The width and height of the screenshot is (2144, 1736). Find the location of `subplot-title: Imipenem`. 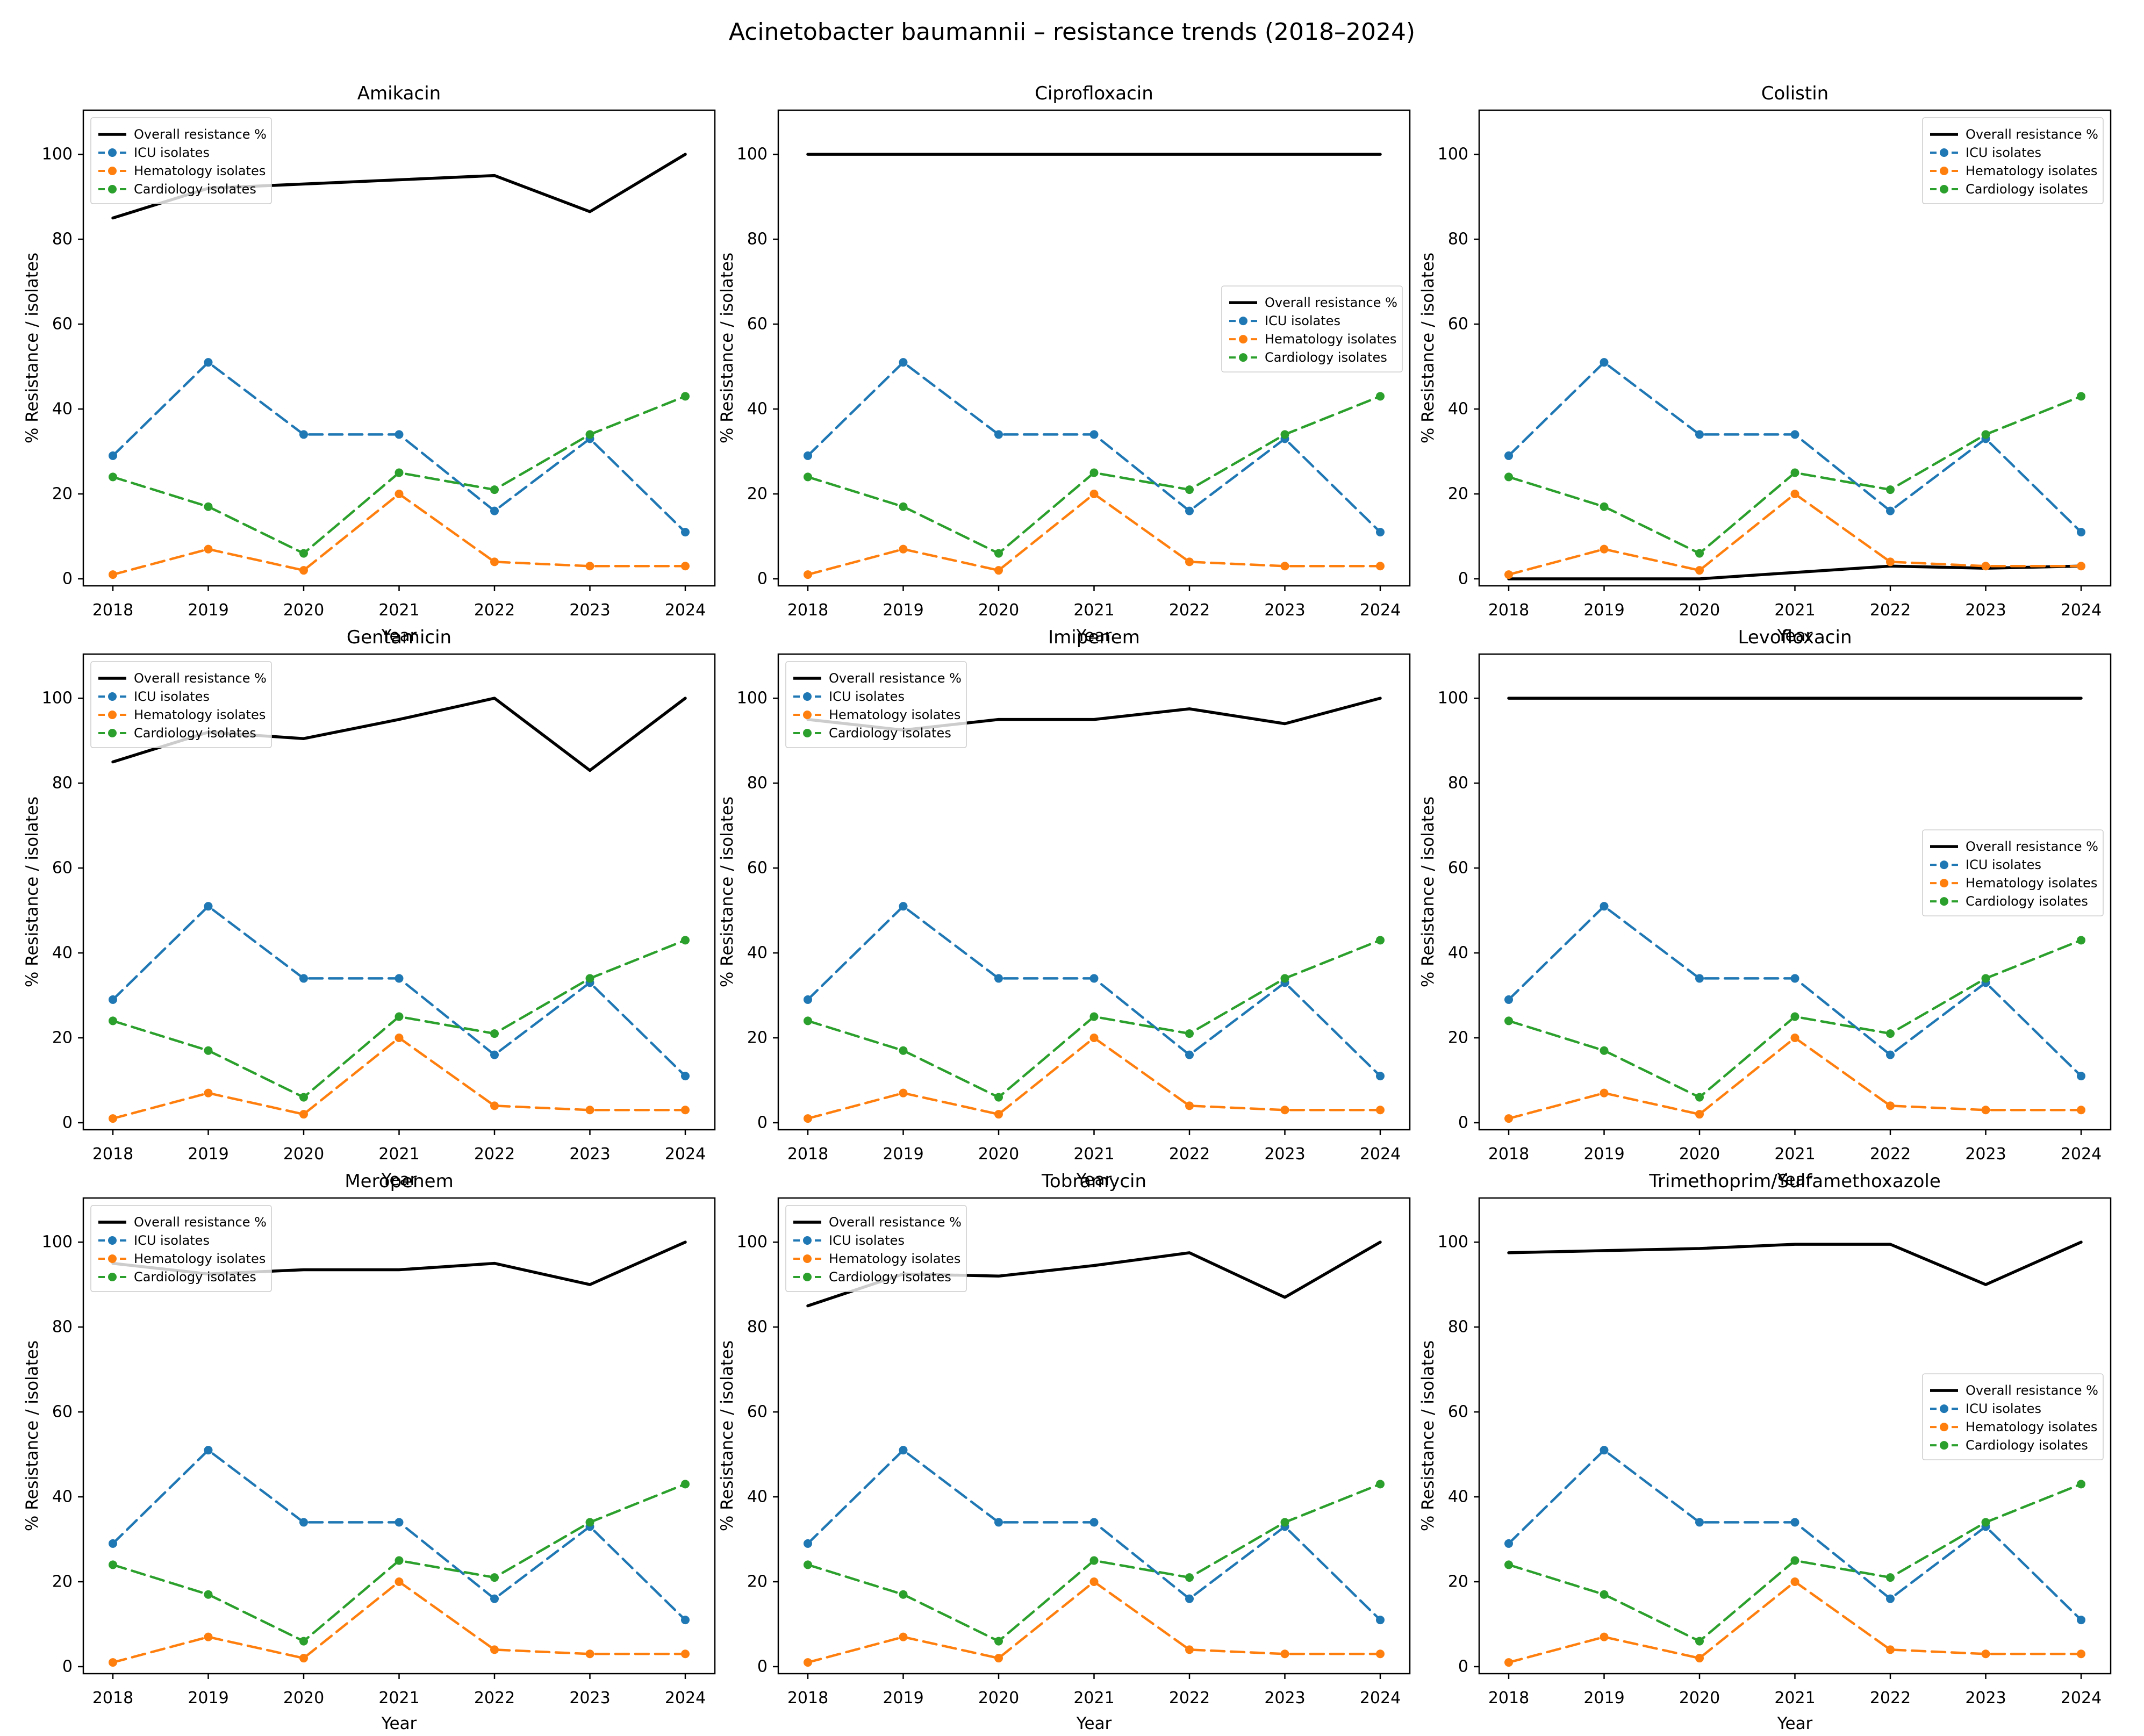

subplot-title: Imipenem is located at coordinates (1094, 637).